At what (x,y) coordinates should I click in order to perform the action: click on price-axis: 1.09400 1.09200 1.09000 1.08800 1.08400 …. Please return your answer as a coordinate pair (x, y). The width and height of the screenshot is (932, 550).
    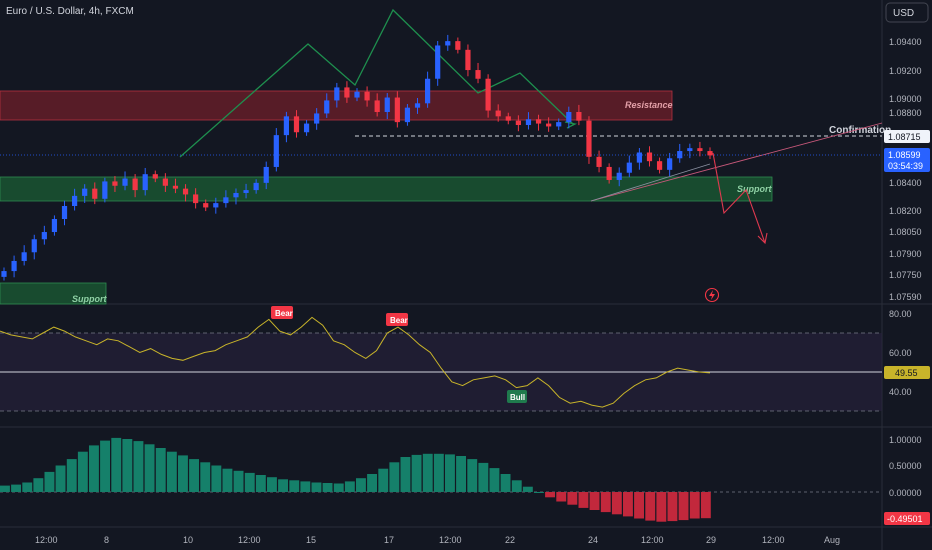
    Looking at the image, I should click on (905, 169).